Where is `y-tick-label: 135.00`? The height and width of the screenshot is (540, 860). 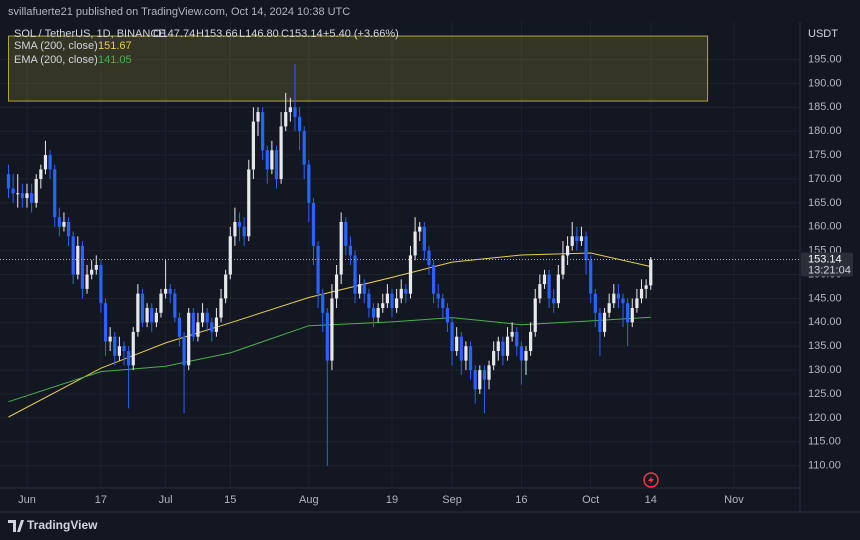 y-tick-label: 135.00 is located at coordinates (825, 346).